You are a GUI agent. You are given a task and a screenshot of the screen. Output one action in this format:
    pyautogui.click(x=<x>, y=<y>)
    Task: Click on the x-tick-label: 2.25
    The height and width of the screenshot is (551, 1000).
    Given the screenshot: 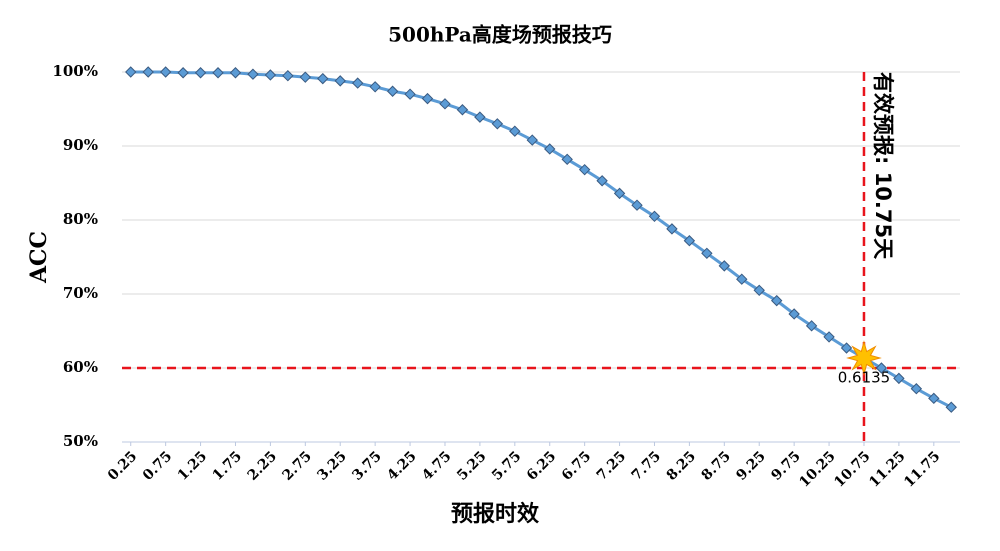 What is the action you would take?
    pyautogui.click(x=262, y=465)
    